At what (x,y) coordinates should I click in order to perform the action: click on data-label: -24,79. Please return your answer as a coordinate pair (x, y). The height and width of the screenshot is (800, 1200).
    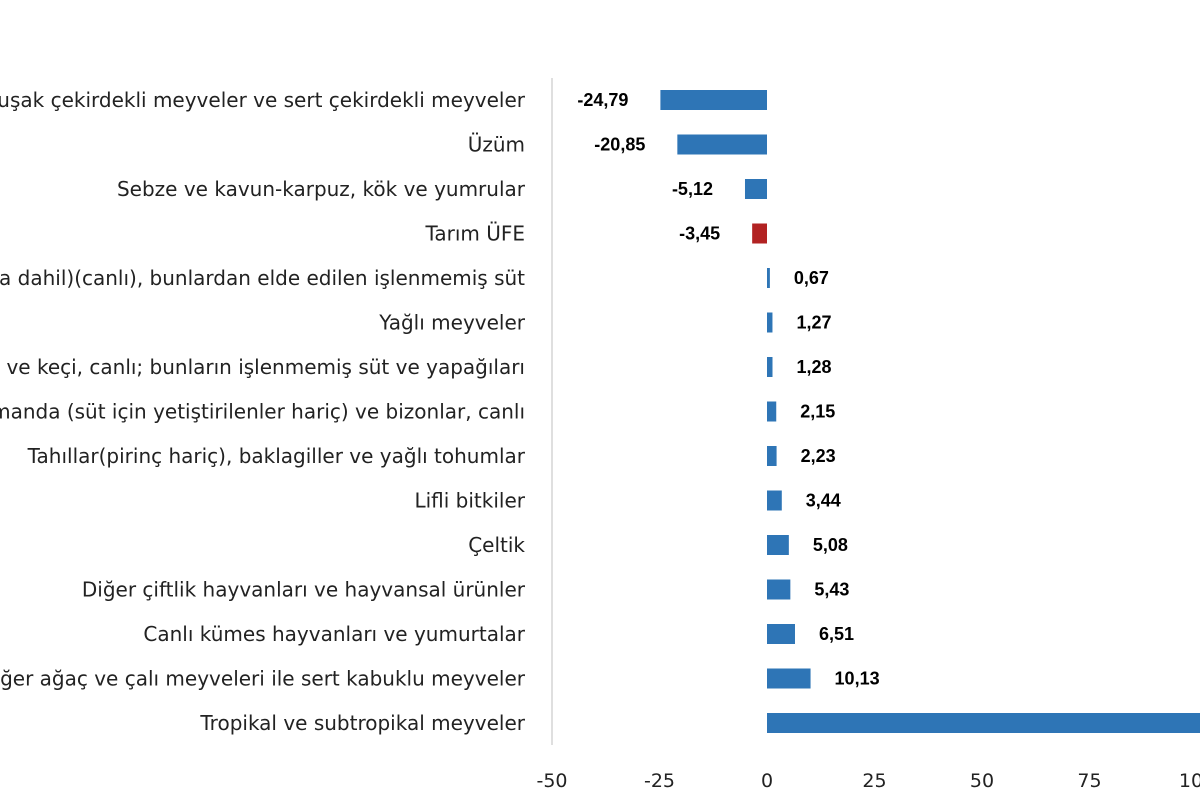
    Looking at the image, I should click on (602, 100).